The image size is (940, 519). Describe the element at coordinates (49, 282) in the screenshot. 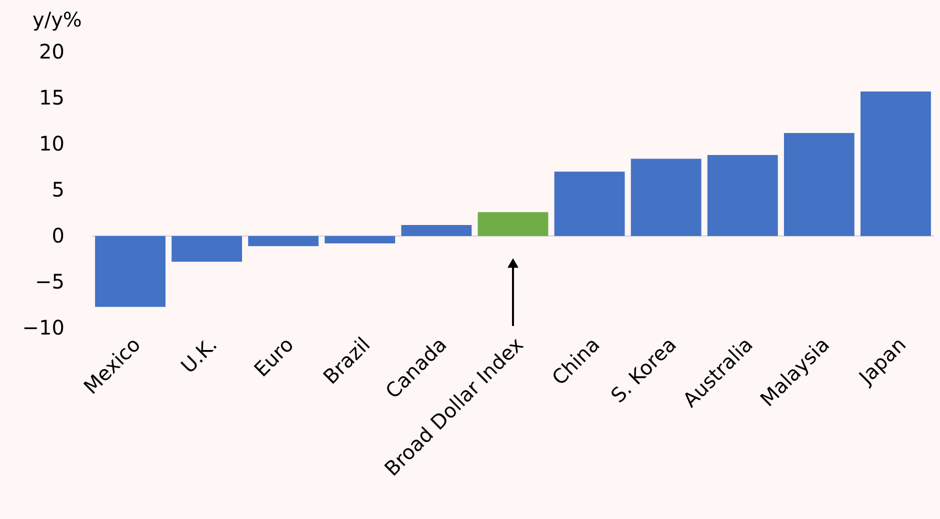

I see `y-tick-label: −5` at that location.